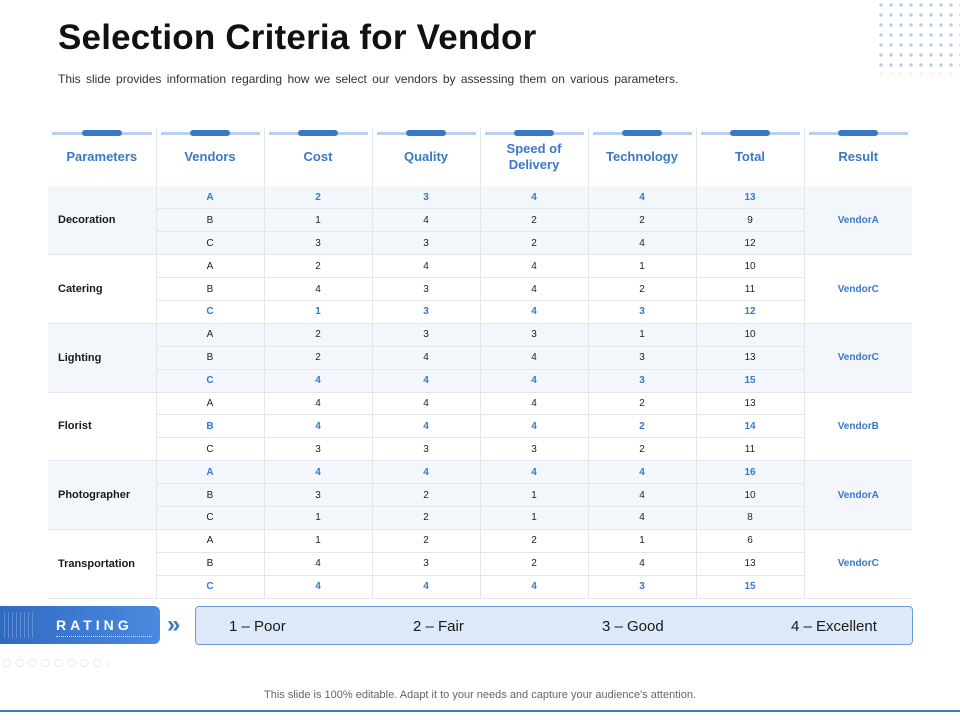 The width and height of the screenshot is (960, 720). What do you see at coordinates (642, 157) in the screenshot?
I see `header-technology: Technology` at bounding box center [642, 157].